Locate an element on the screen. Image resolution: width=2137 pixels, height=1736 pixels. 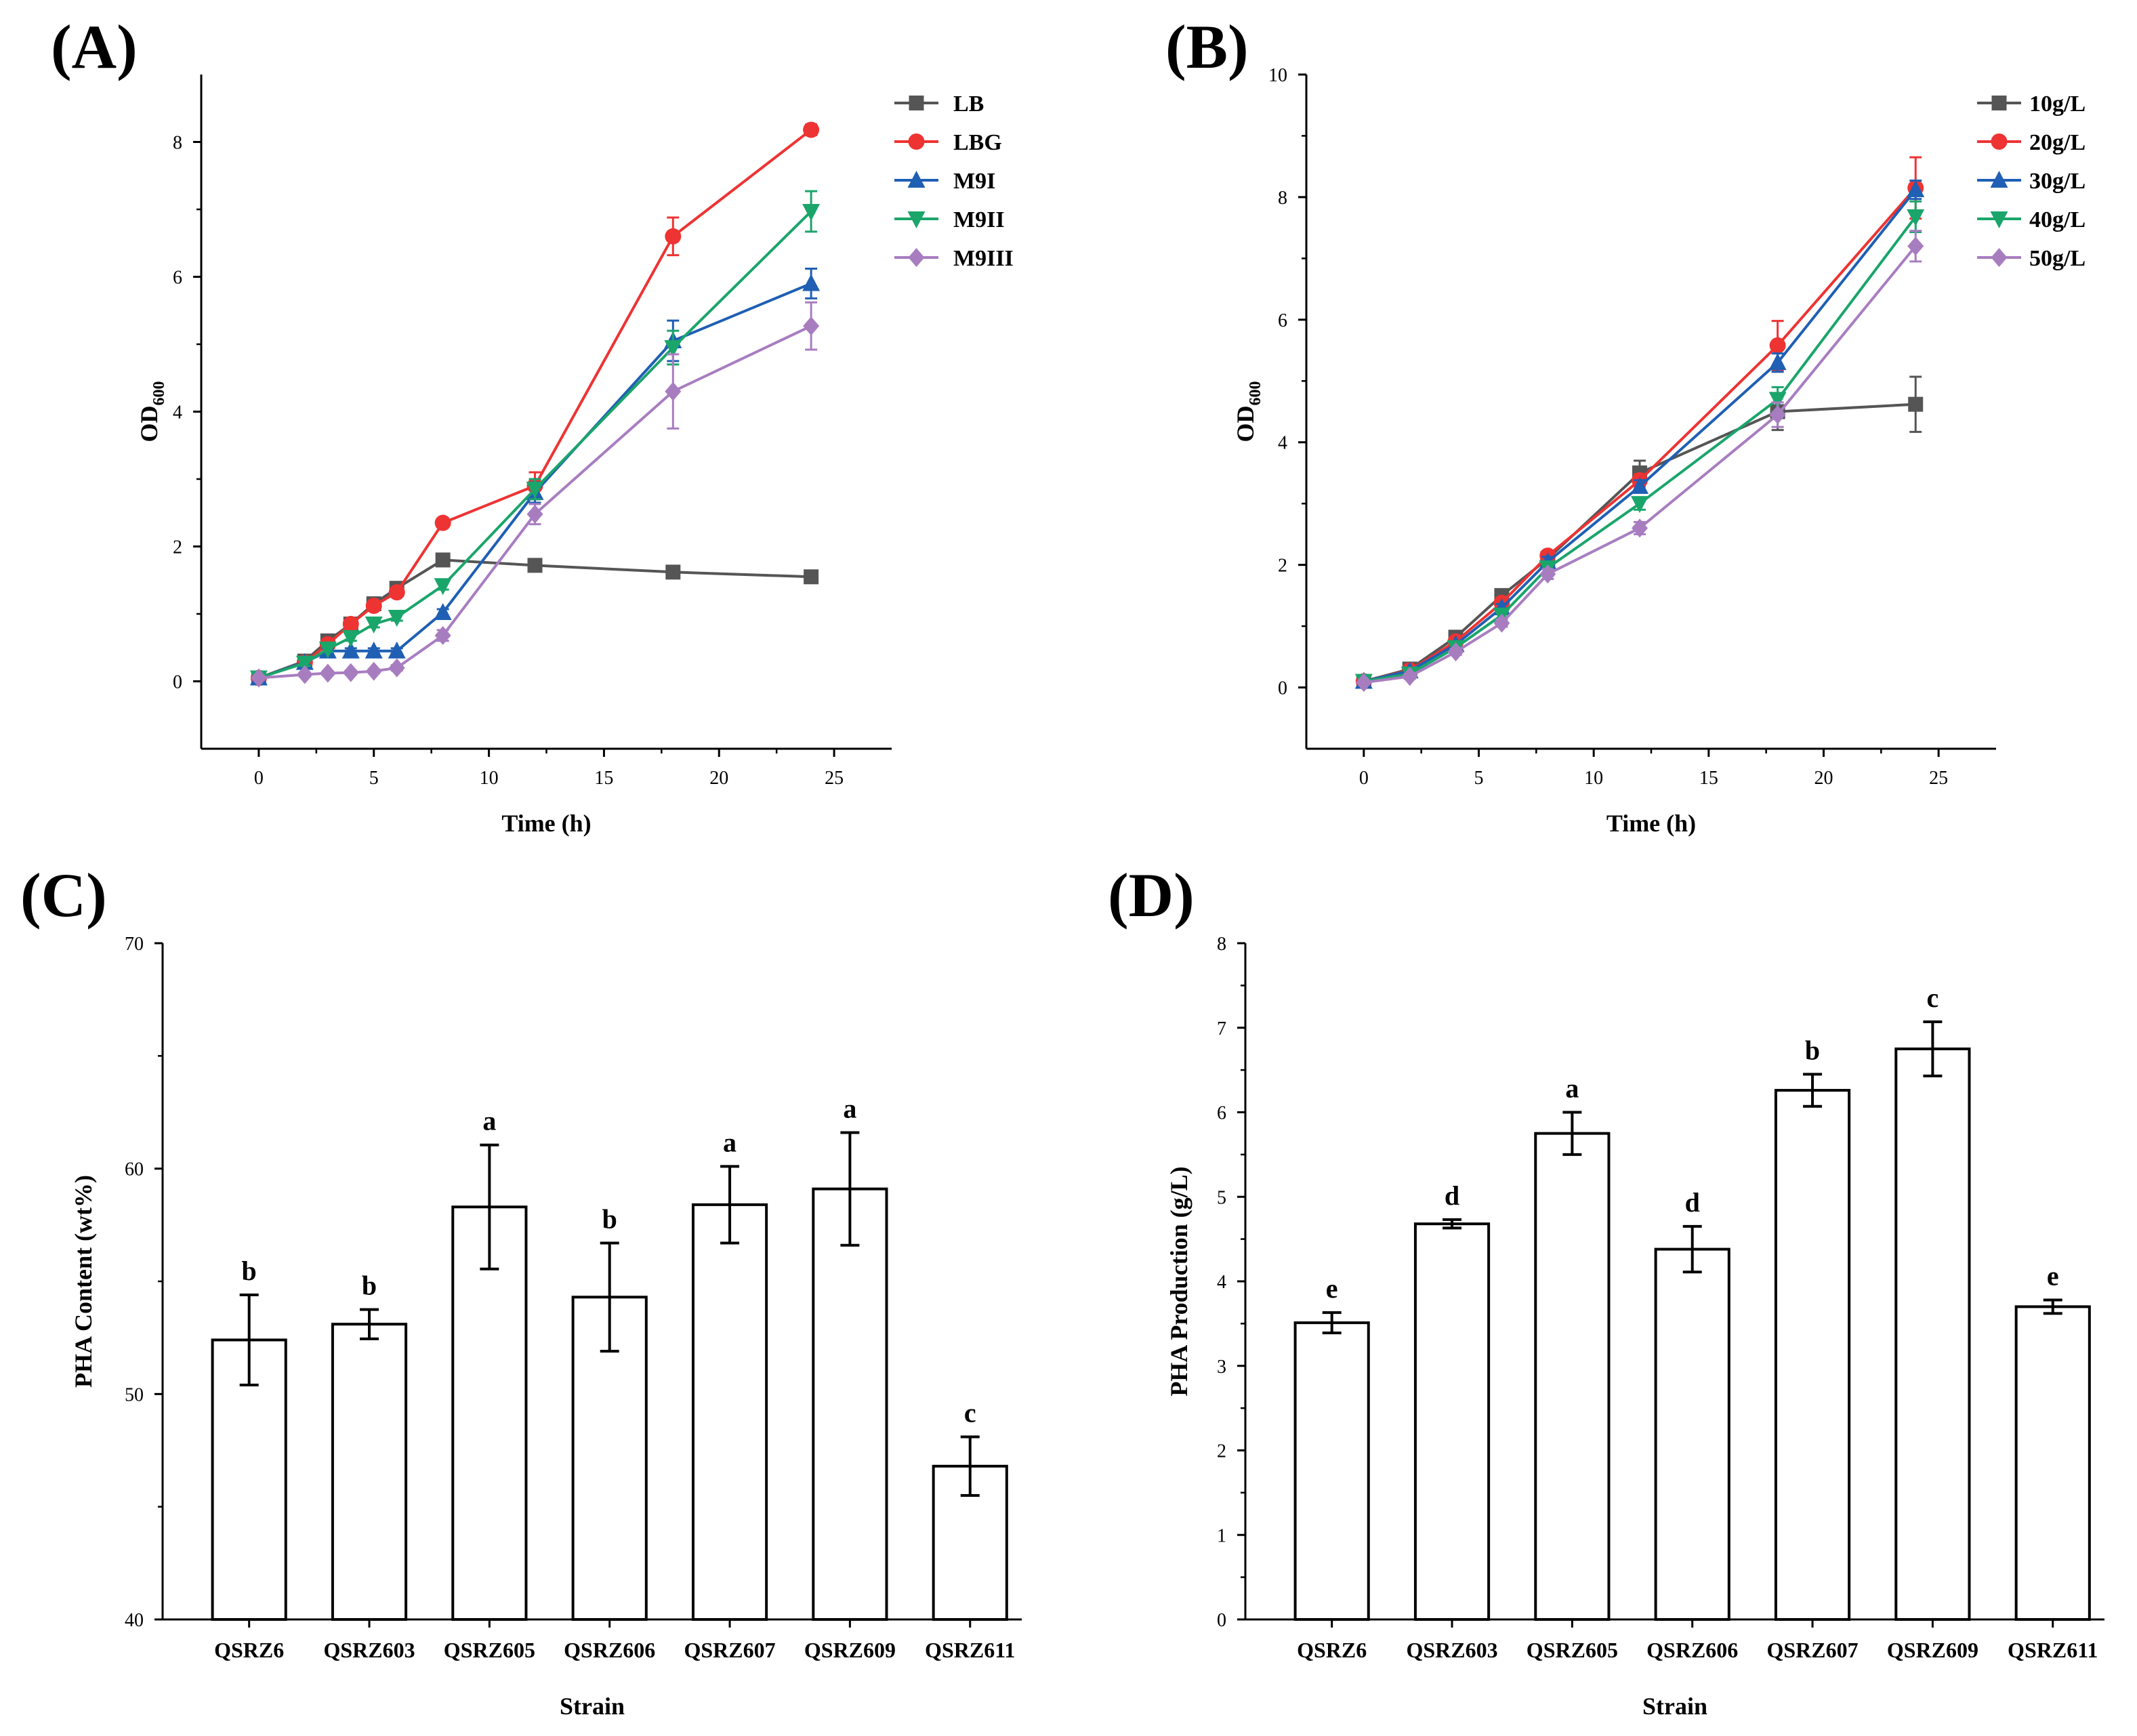
x-tick-label: QSRZ607 is located at coordinates (1812, 1650).